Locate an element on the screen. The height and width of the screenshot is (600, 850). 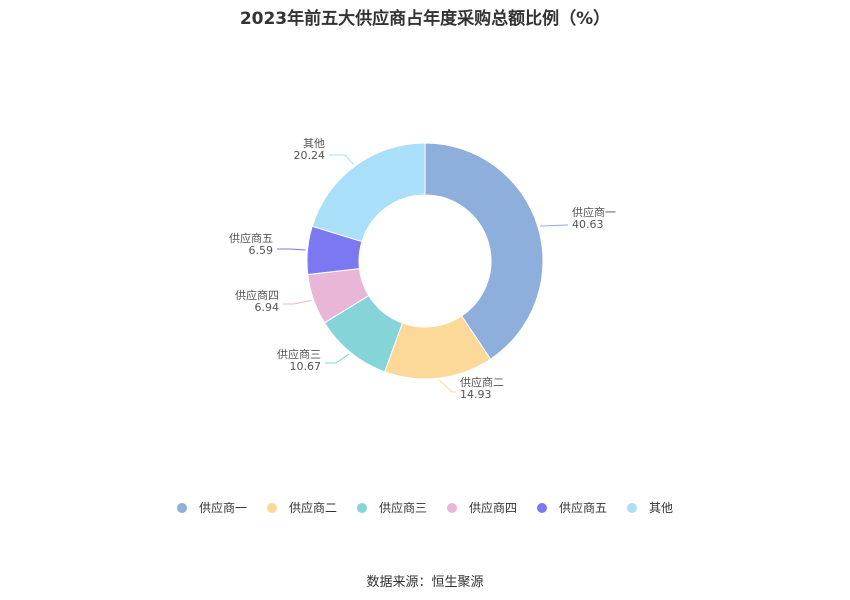
chart-title: 2023年前五大供应商占年度采购总额比例（%） is located at coordinates (425, 19).